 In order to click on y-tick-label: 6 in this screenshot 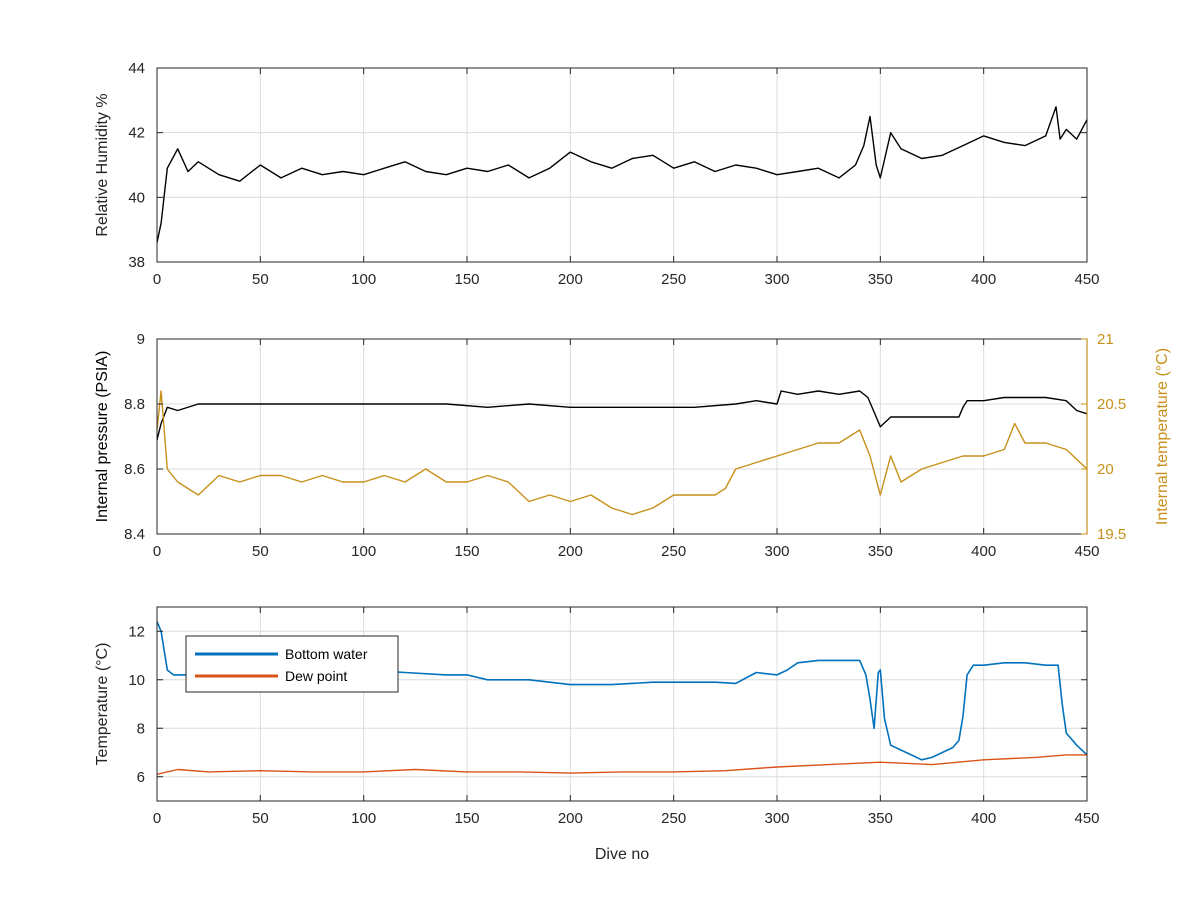, I will do `click(141, 777)`.